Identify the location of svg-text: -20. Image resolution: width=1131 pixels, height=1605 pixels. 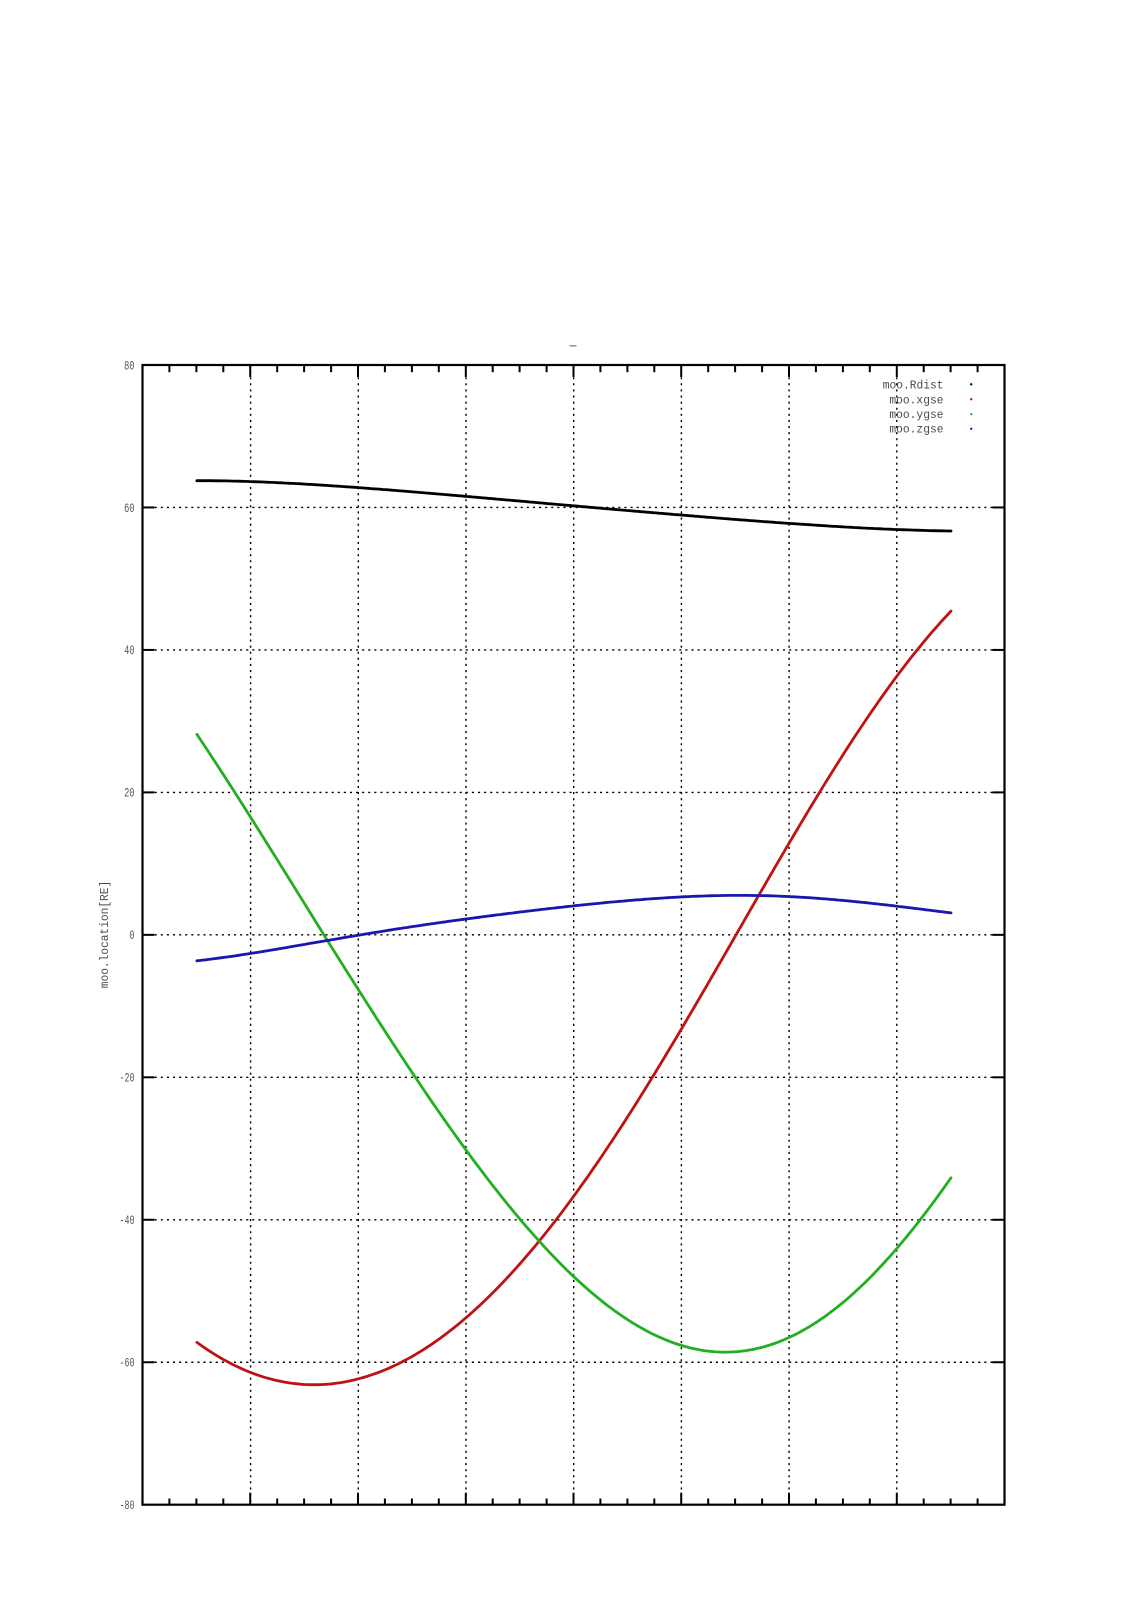
(127, 1078).